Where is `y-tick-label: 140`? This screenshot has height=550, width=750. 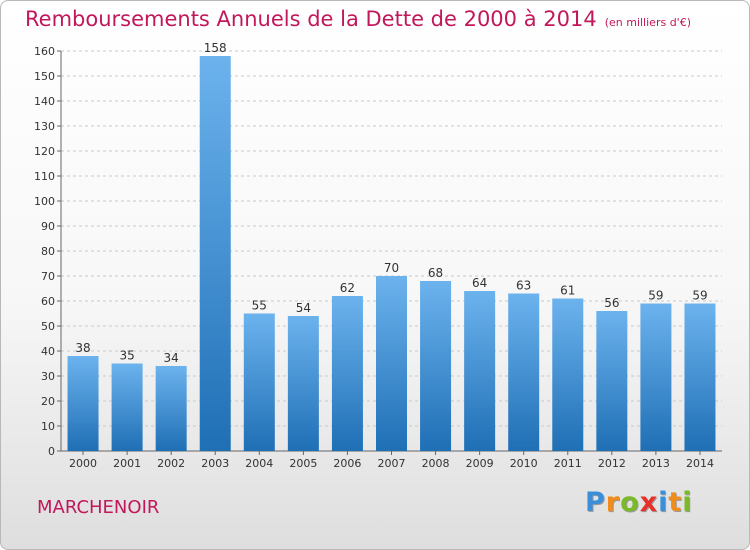 y-tick-label: 140 is located at coordinates (44, 101).